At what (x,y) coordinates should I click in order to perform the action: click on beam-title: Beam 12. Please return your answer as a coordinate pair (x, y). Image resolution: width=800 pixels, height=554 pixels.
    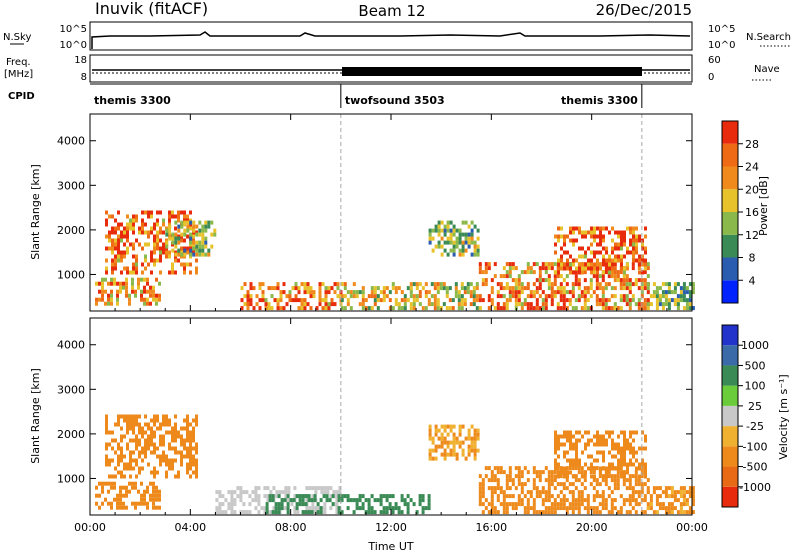
    Looking at the image, I should click on (391, 11).